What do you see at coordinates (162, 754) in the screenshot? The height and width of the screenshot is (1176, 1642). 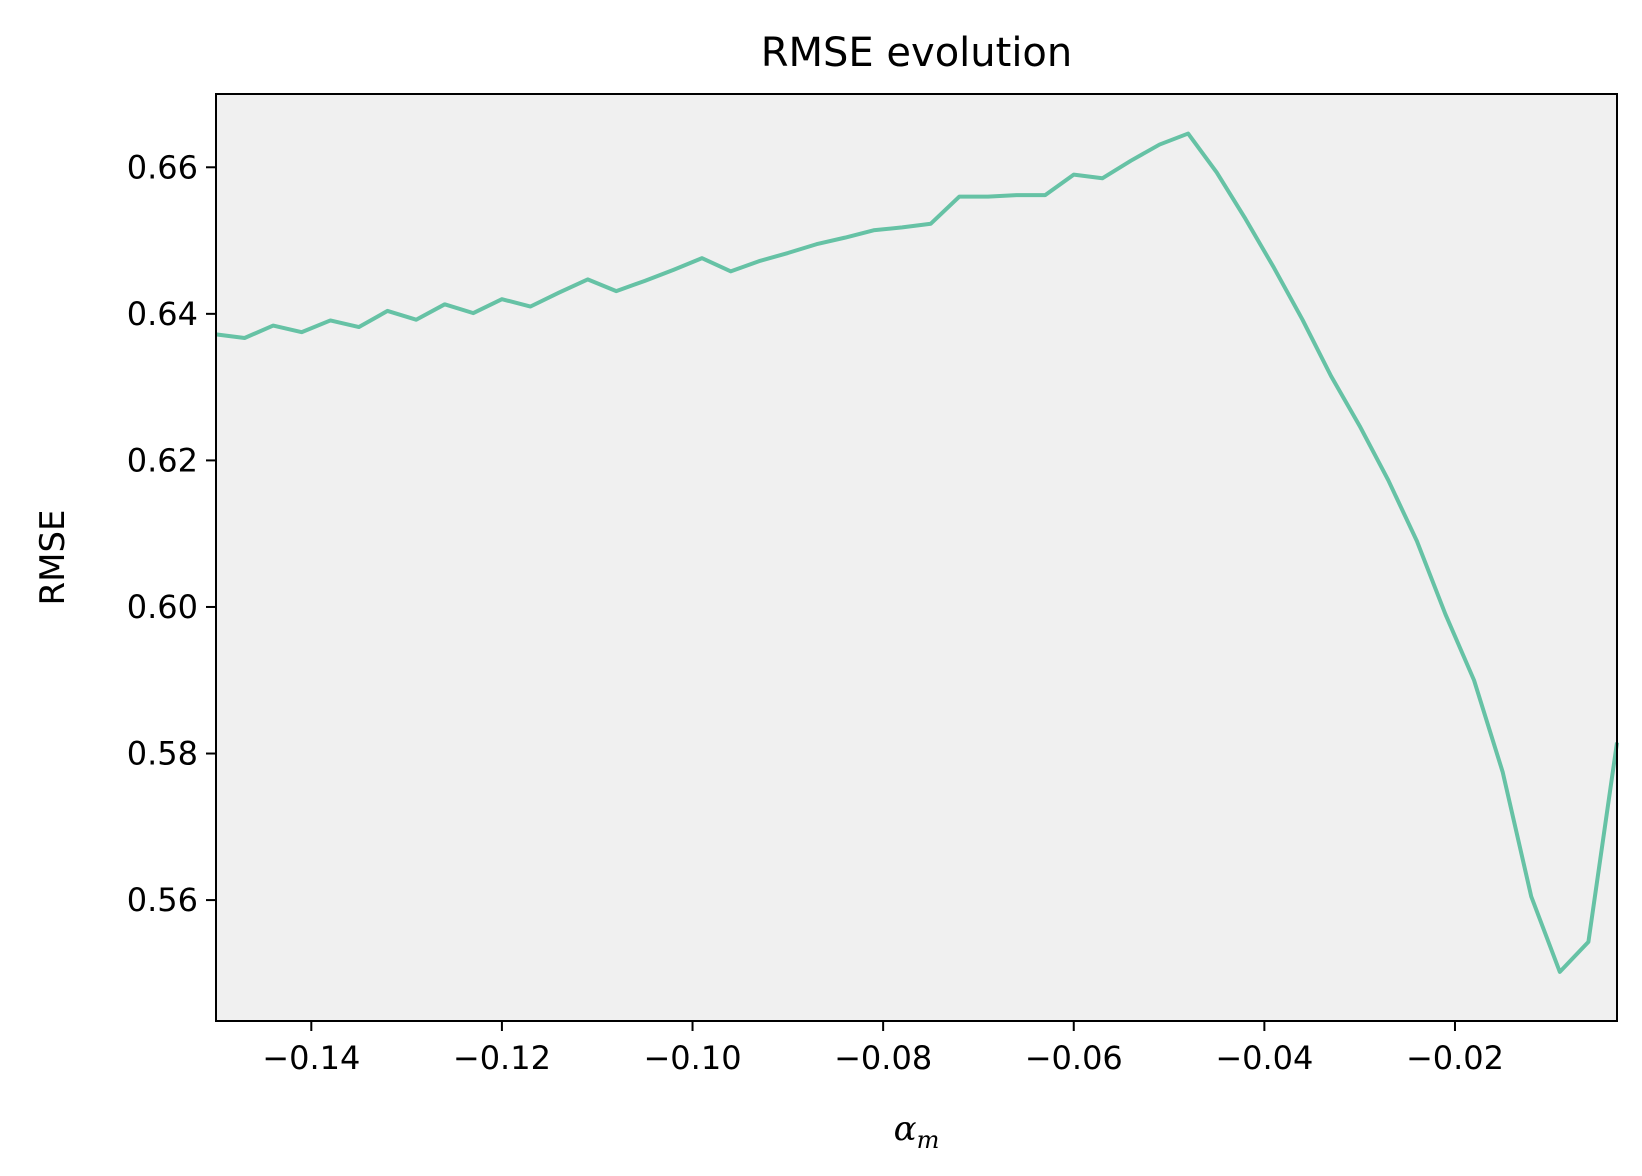 I see `y-tick-label: 0.58` at bounding box center [162, 754].